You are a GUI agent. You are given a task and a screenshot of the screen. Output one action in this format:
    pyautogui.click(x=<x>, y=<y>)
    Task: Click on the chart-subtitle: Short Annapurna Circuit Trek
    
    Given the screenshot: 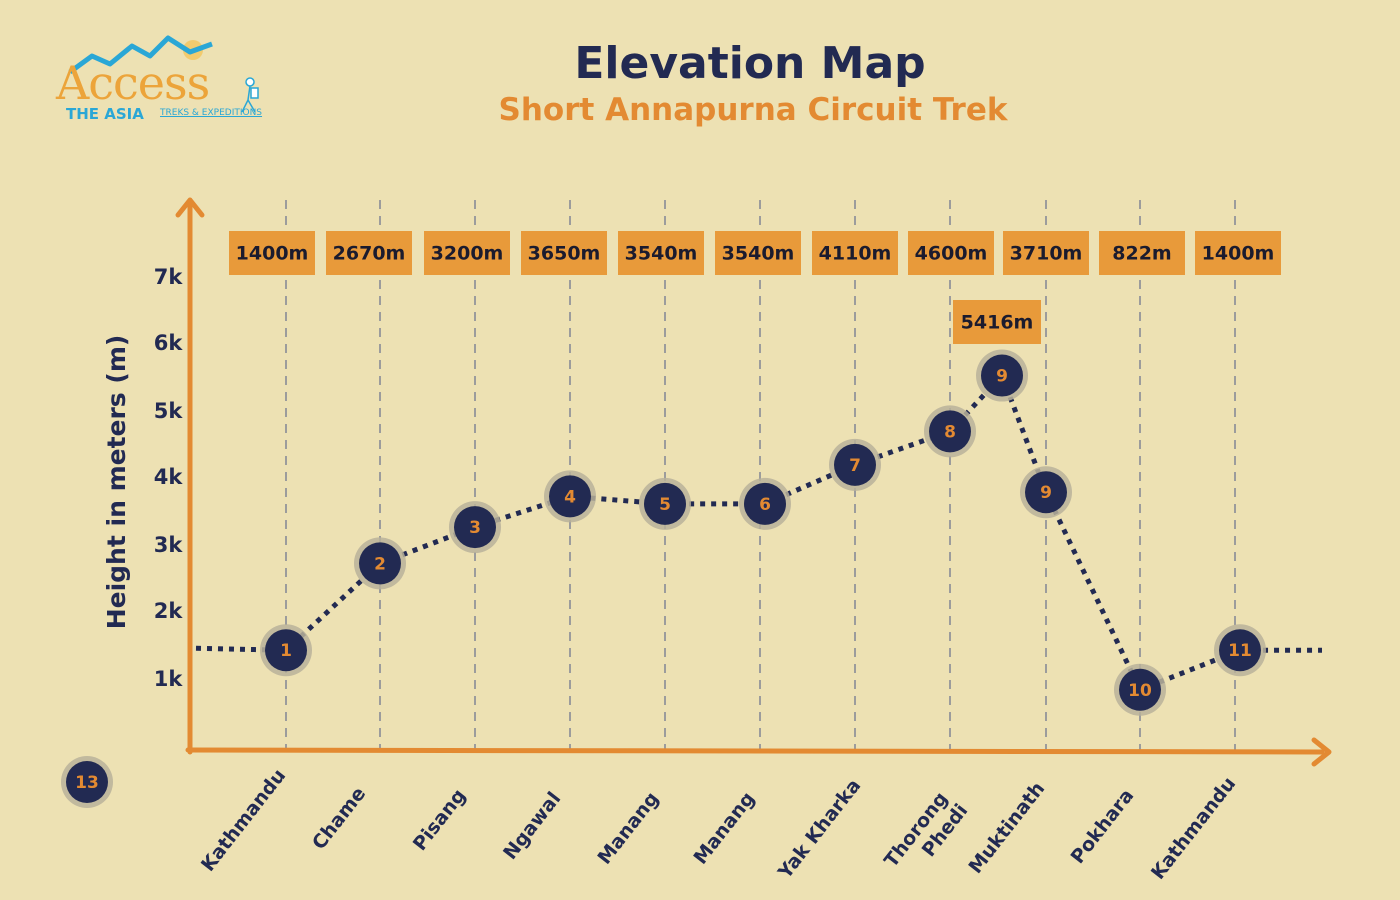 What is the action you would take?
    pyautogui.click(x=753, y=110)
    